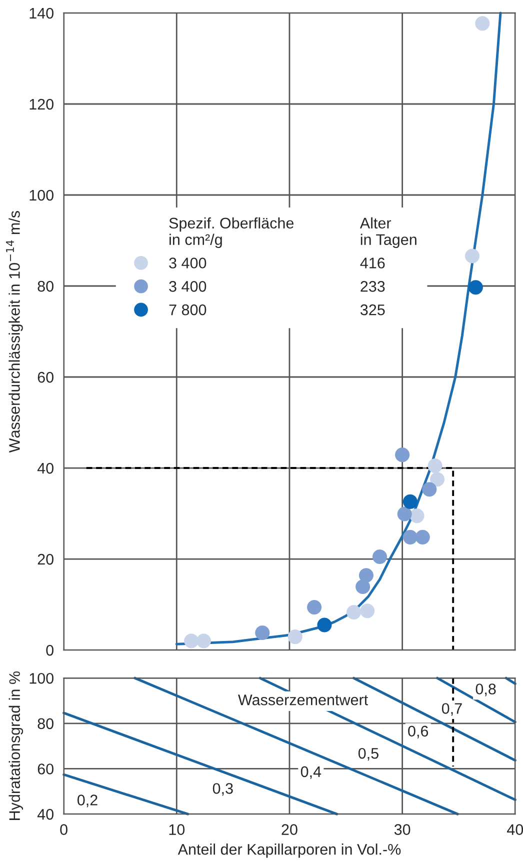 This screenshot has height=866, width=523. Describe the element at coordinates (42, 104) in the screenshot. I see `y-tick-label: 120` at that location.